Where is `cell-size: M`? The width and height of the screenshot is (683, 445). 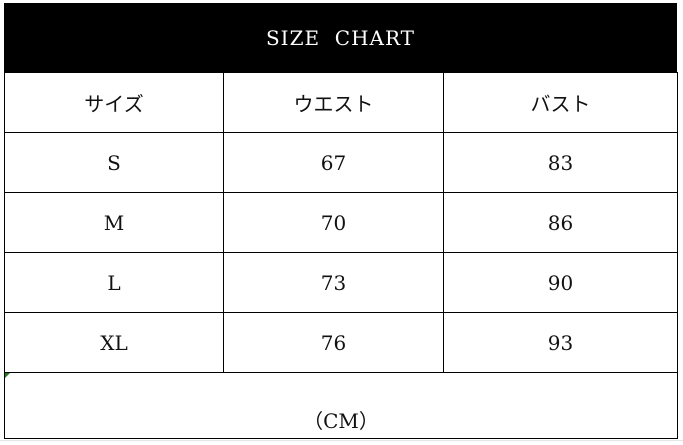 cell-size: M is located at coordinates (114, 222).